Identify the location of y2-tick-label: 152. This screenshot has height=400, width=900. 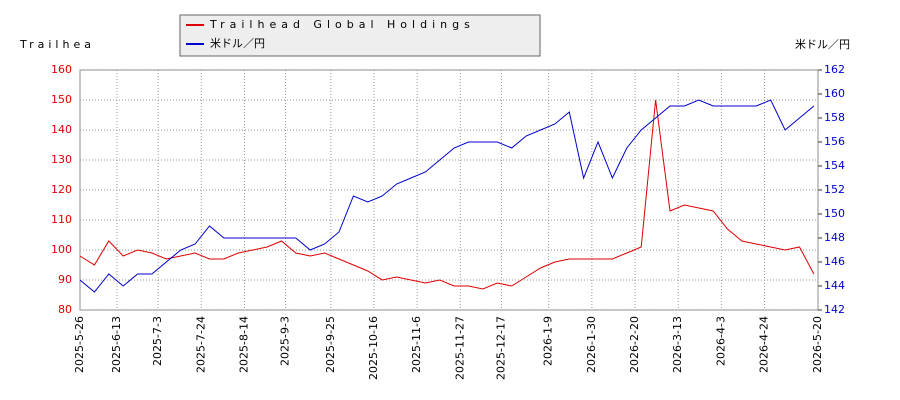
(834, 189).